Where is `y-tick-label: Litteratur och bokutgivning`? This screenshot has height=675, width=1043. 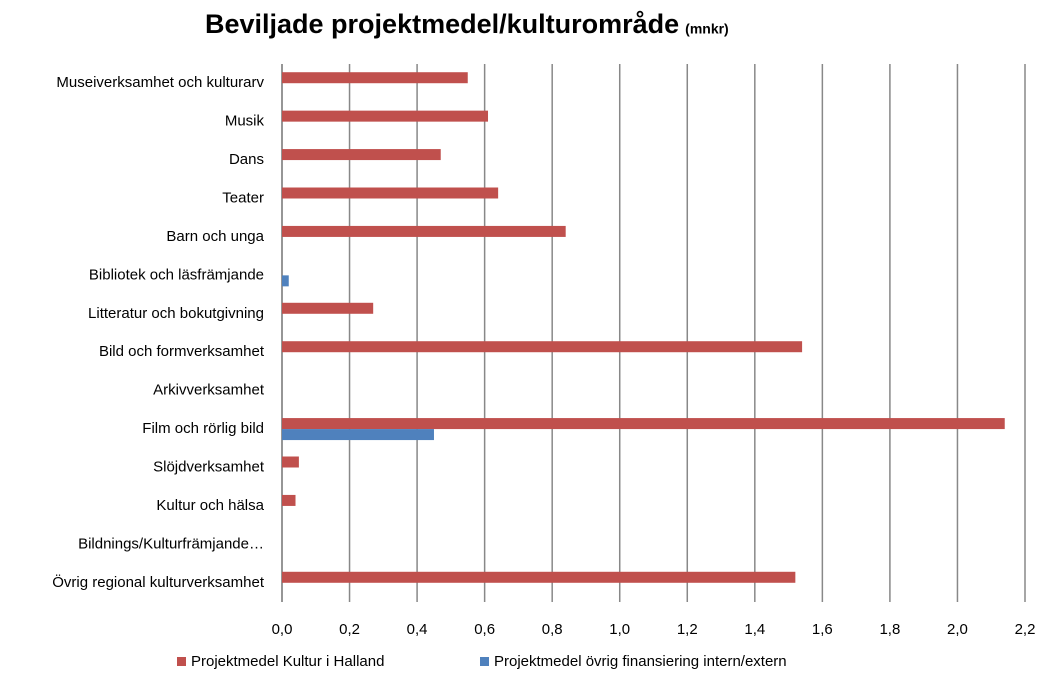 y-tick-label: Litteratur och bokutgivning is located at coordinates (176, 313).